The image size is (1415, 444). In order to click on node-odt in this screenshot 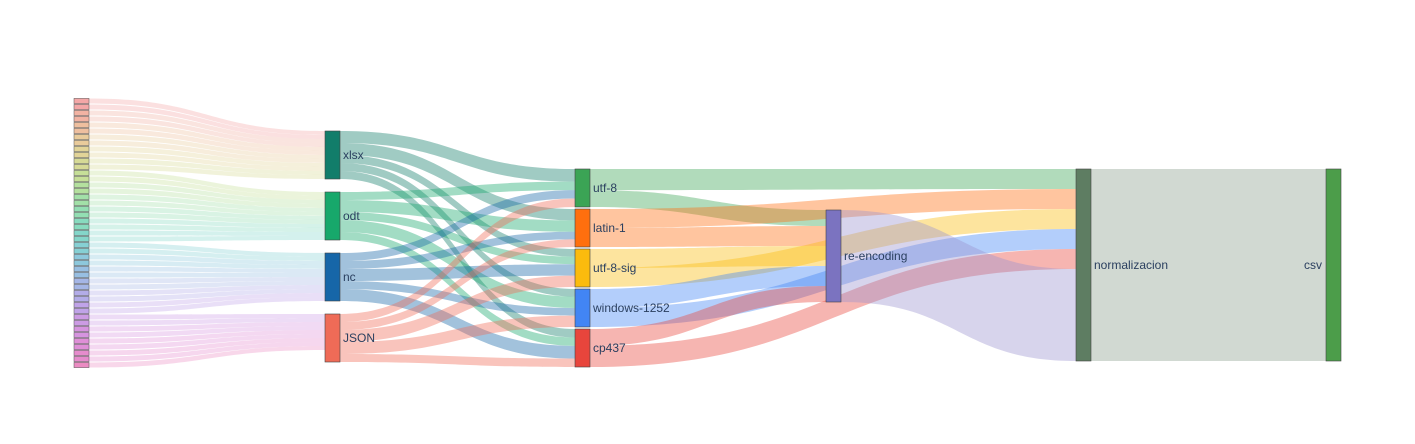, I will do `click(332, 216)`.